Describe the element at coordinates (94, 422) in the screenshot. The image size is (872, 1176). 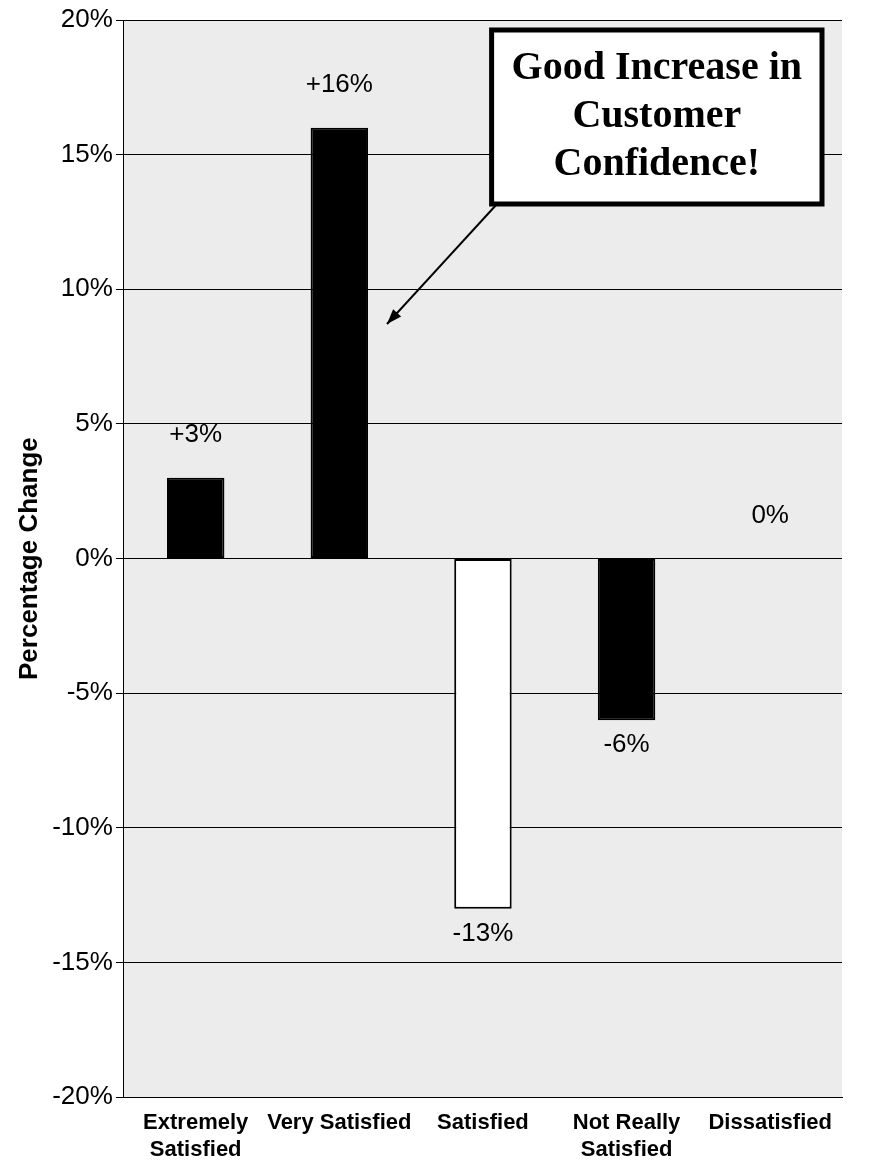
I see `y-tick-label: 5%` at that location.